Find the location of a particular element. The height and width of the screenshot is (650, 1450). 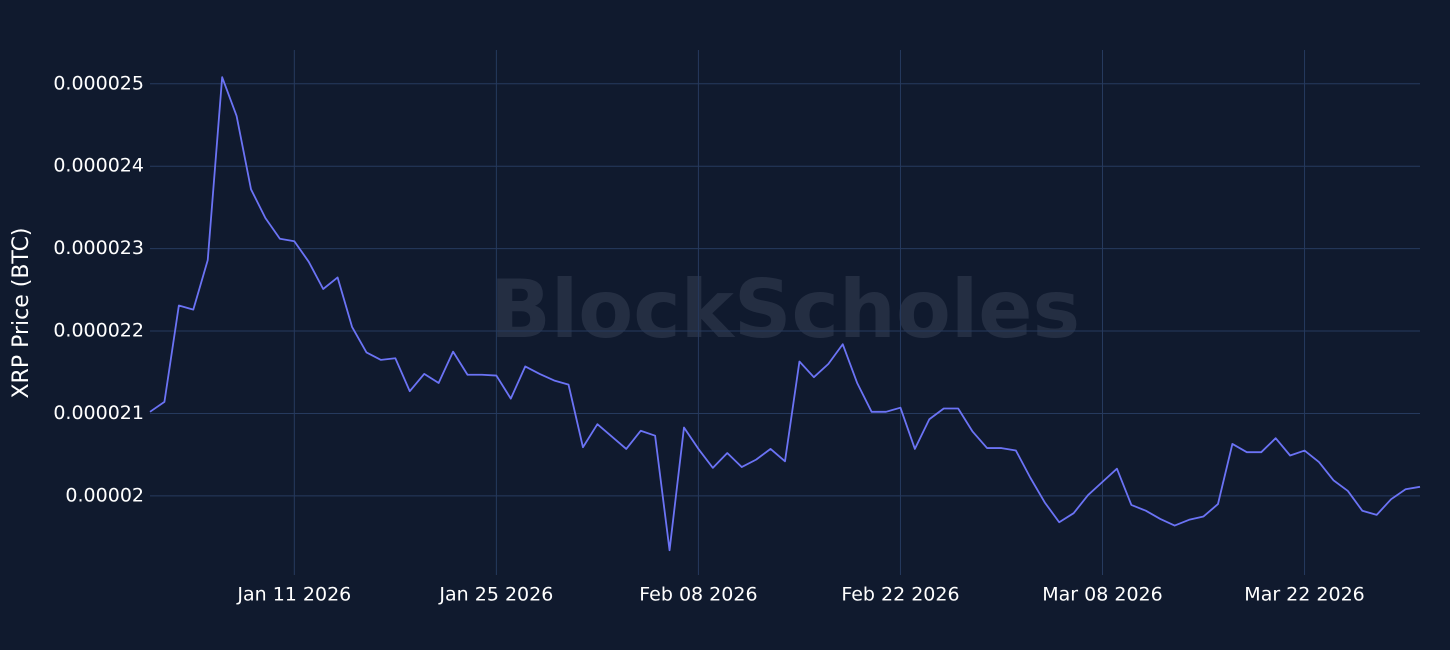

y-tick-label: 0.00002 is located at coordinates (104, 495).